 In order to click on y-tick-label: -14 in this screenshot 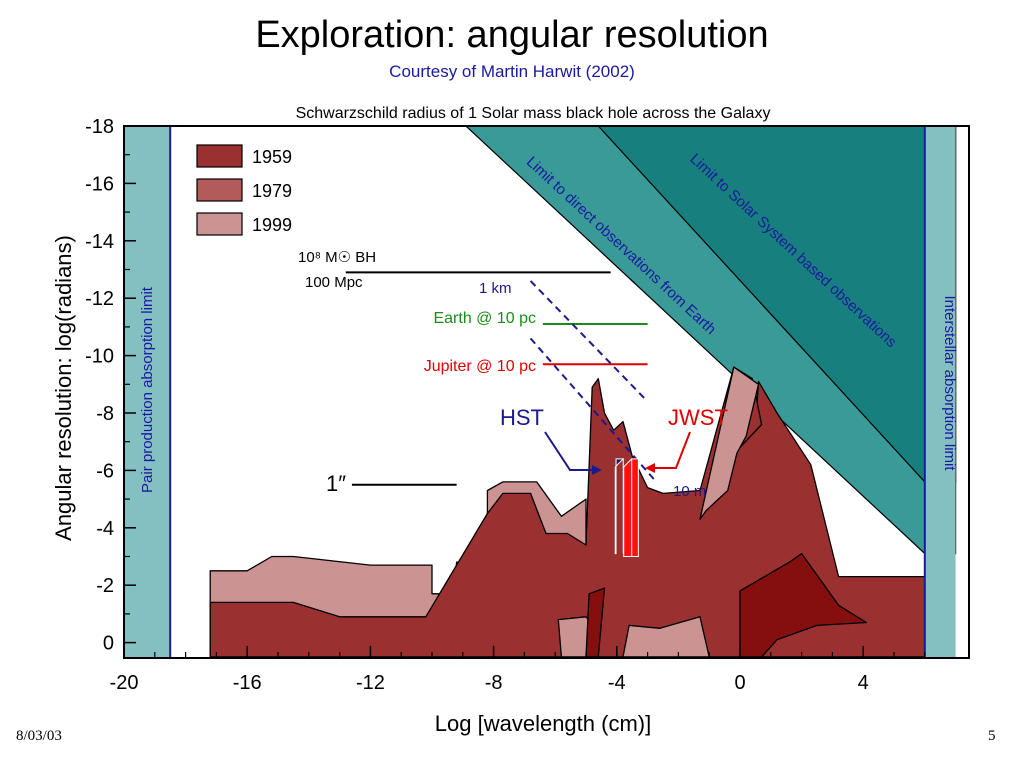, I will do `click(99, 242)`.